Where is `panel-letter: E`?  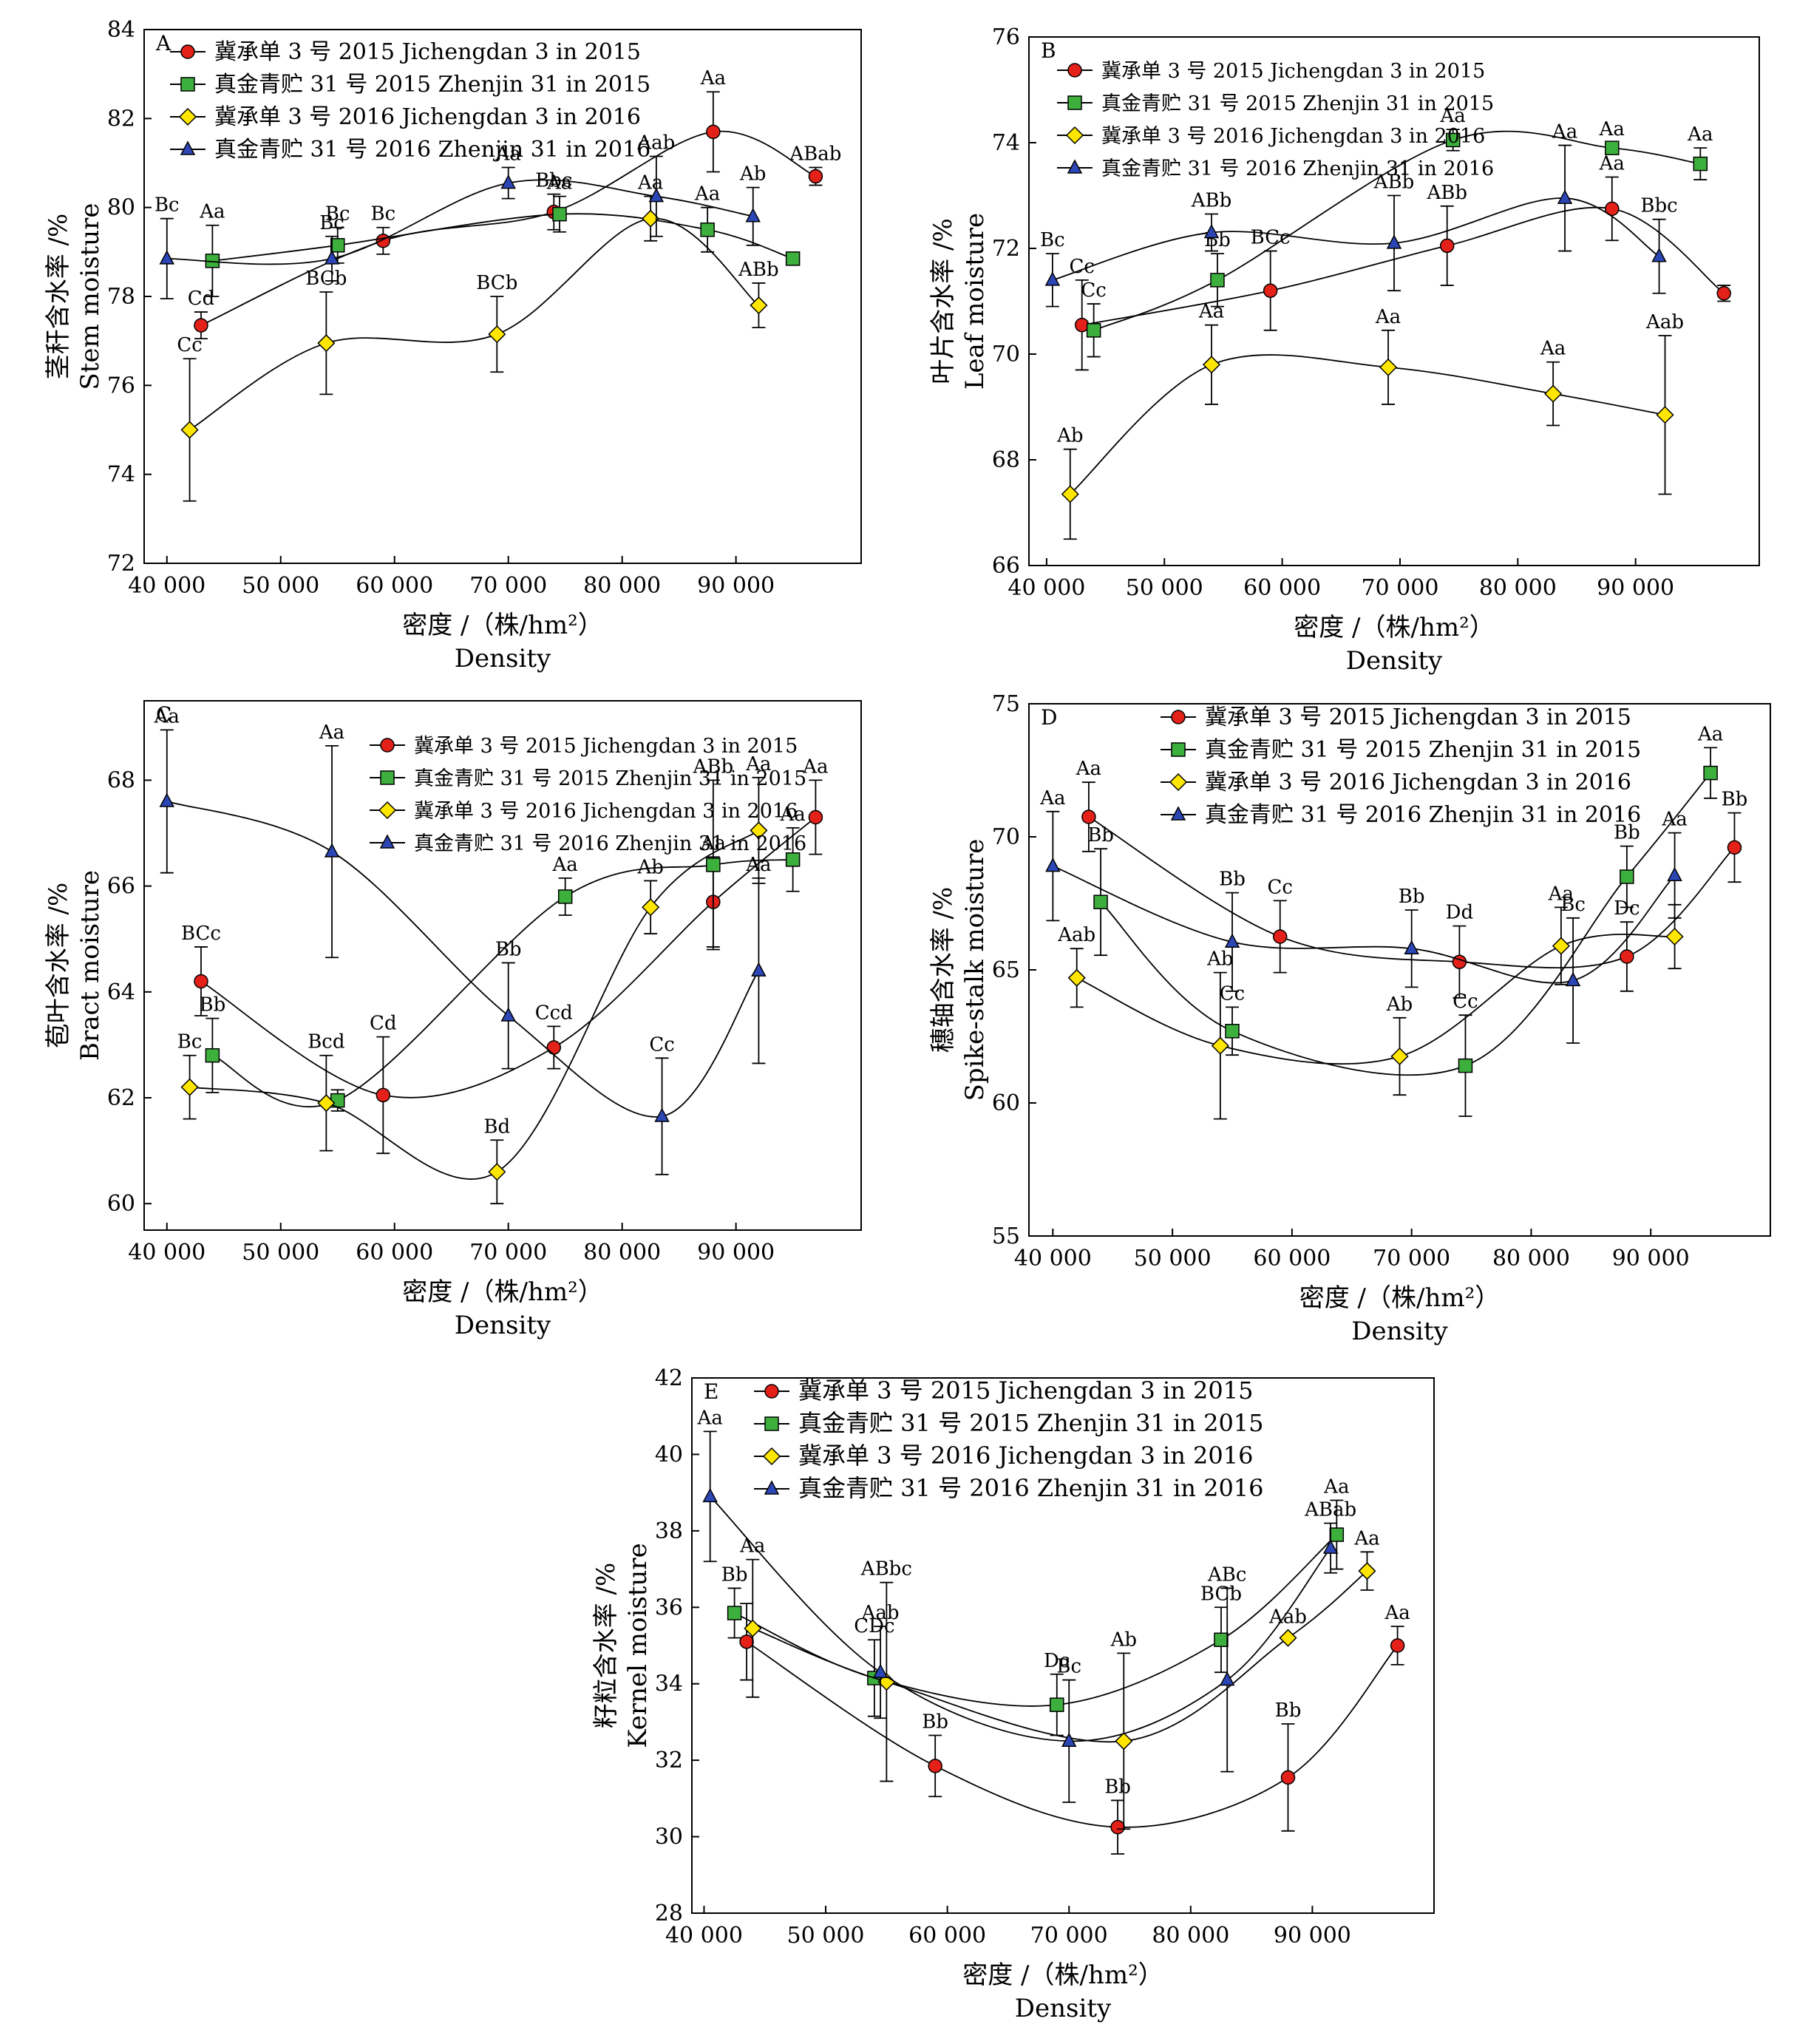
panel-letter: E is located at coordinates (711, 1391).